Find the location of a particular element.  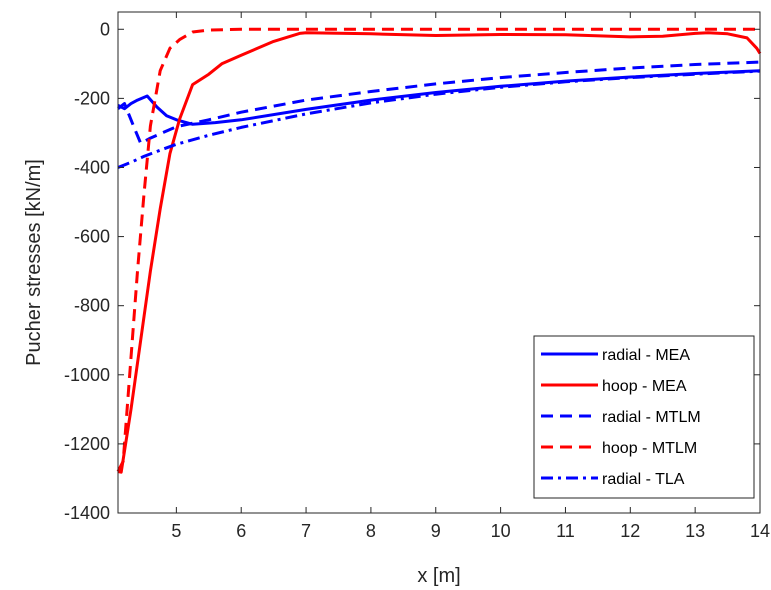

x-tick-label: 7 is located at coordinates (306, 531).